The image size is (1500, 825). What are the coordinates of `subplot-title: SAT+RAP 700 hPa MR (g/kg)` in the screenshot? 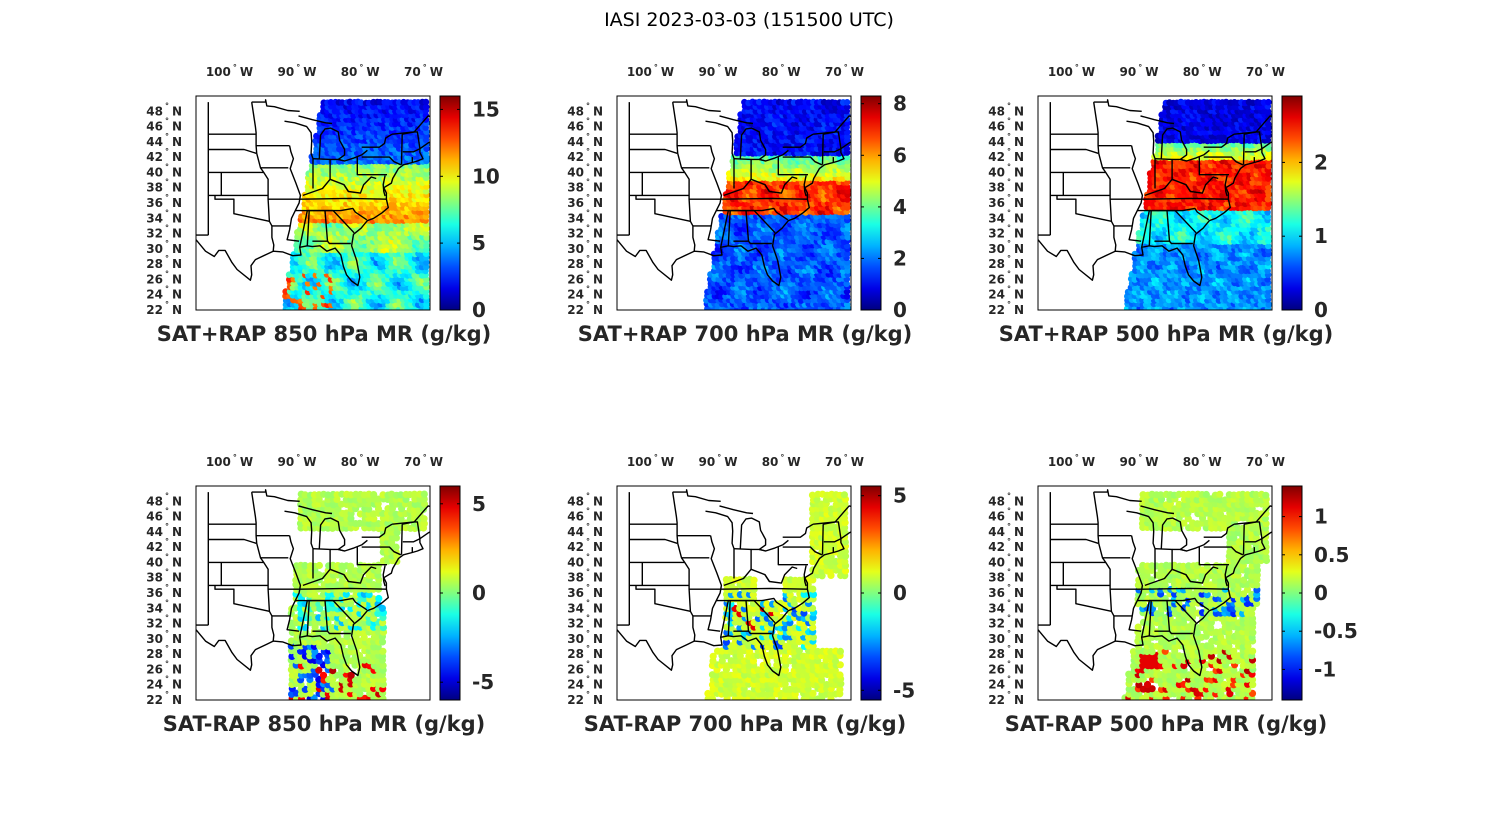 It's located at (745, 334).